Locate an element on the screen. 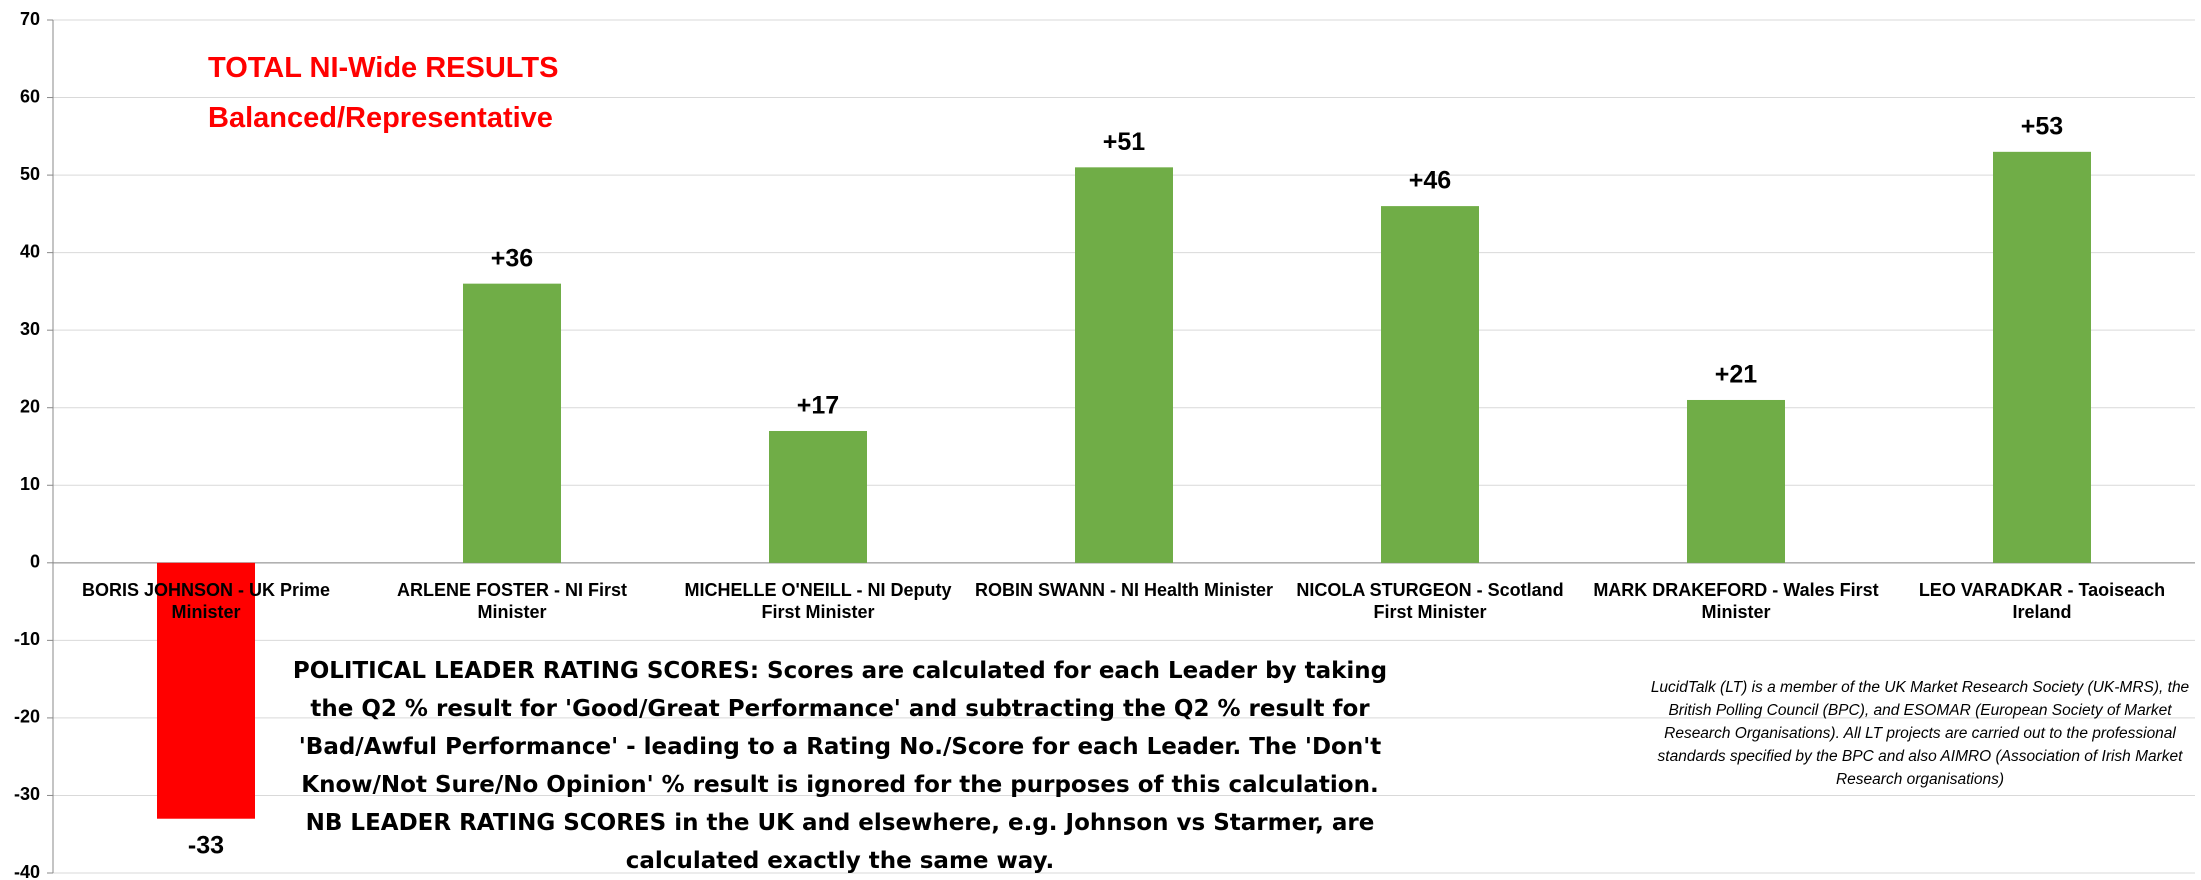 This screenshot has width=2201, height=880. y-tick-label: -10 is located at coordinates (27, 639).